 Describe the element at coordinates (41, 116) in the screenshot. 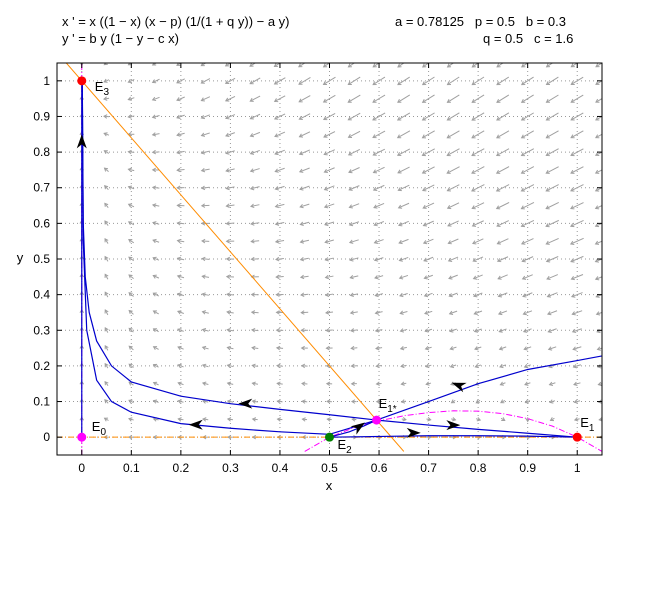

I see `y-tick-label: 0.9` at that location.